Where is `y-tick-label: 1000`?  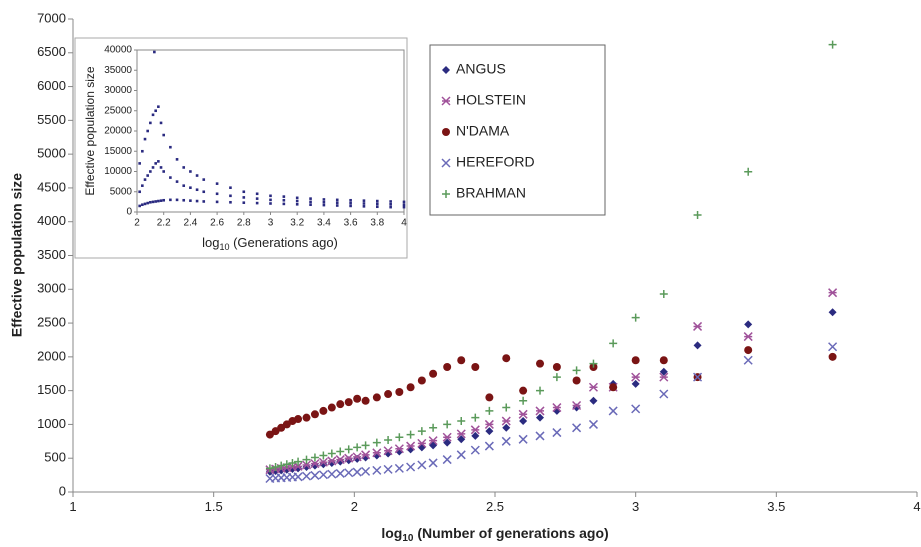
y-tick-label: 1000 is located at coordinates (51, 423).